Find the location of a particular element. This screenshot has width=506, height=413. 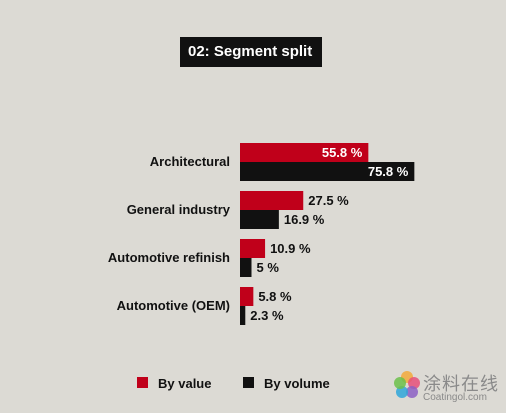

legend-entry: By value is located at coordinates (184, 383).